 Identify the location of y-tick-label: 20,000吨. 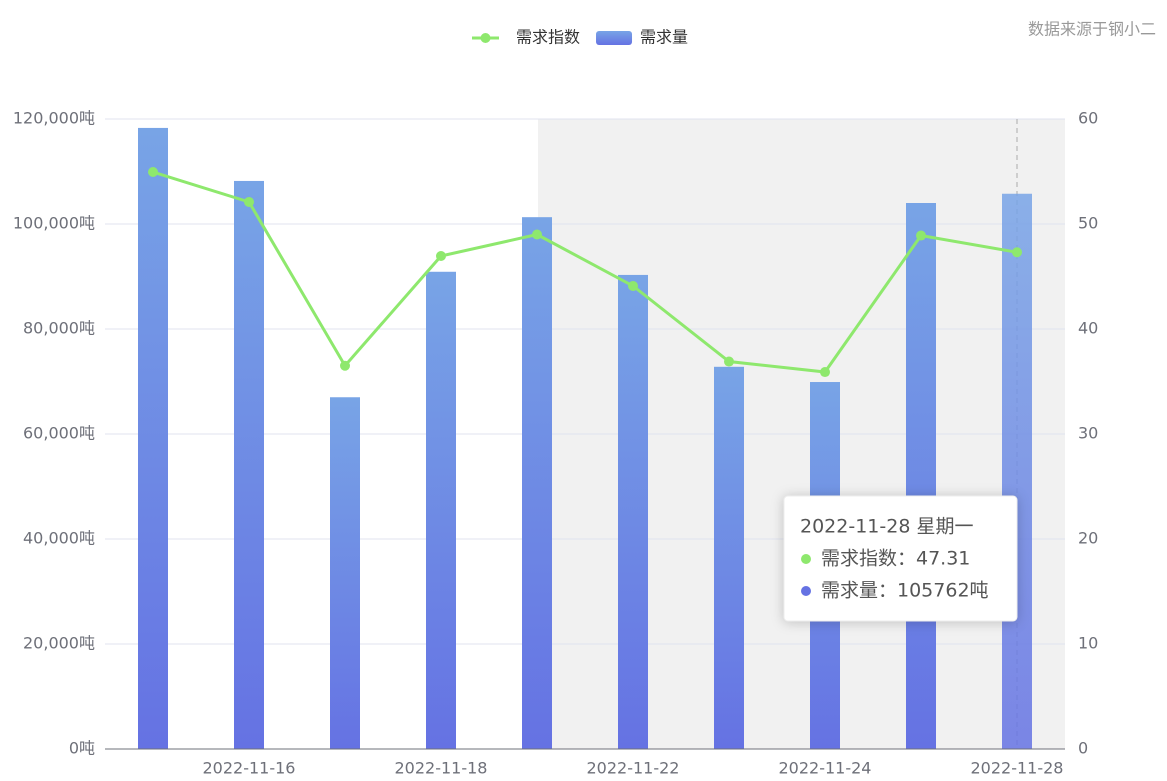
(59, 643).